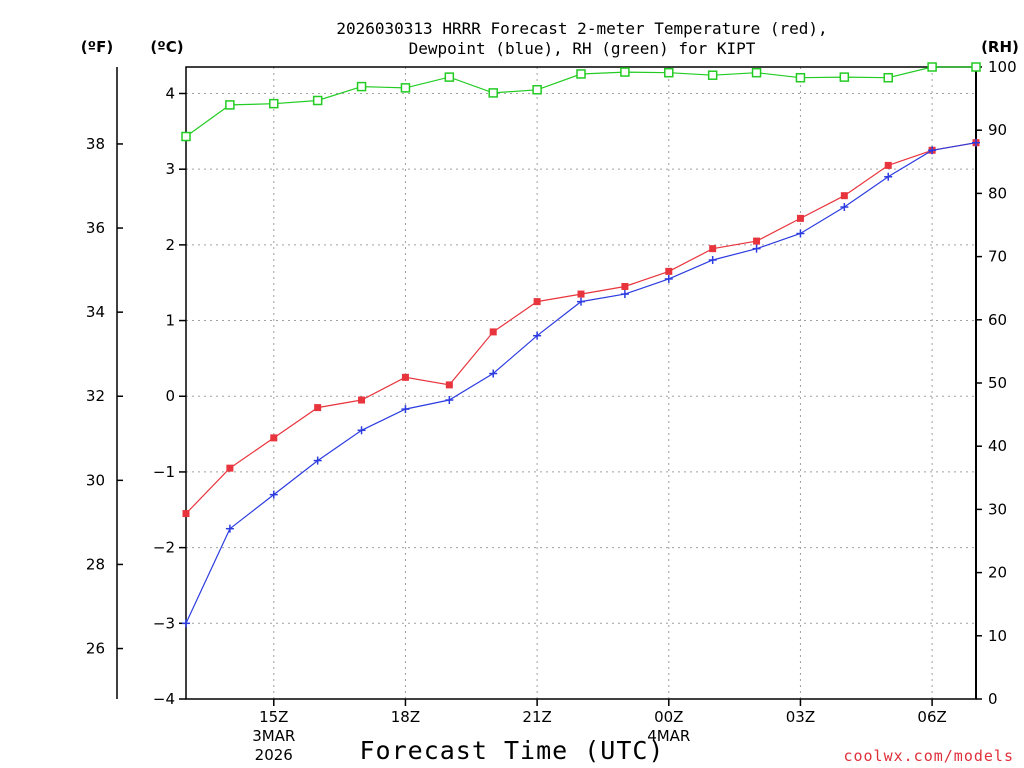 The height and width of the screenshot is (768, 1024). I want to click on celsius-unit-label: (ºC), so click(166, 47).